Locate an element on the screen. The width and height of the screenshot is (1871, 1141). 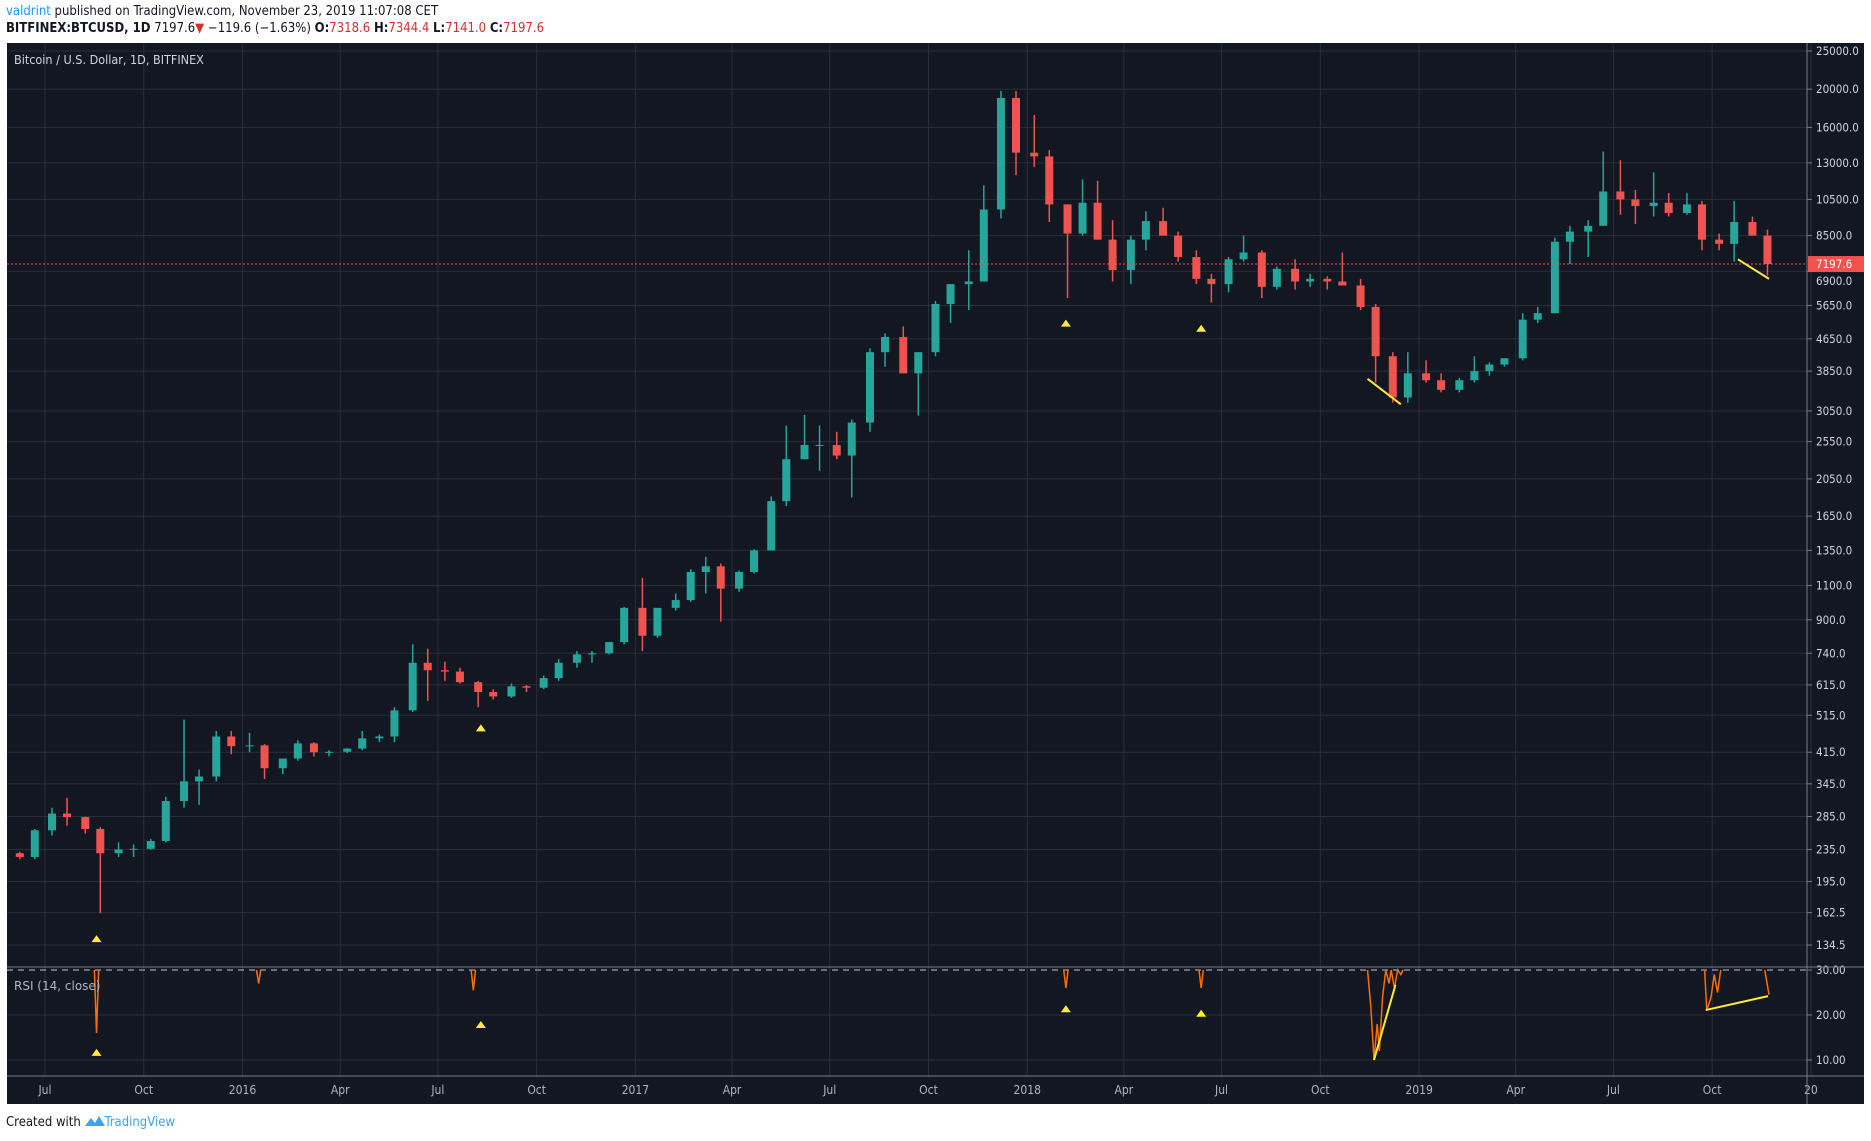
y-tick-label: 345.0 is located at coordinates (1831, 784).